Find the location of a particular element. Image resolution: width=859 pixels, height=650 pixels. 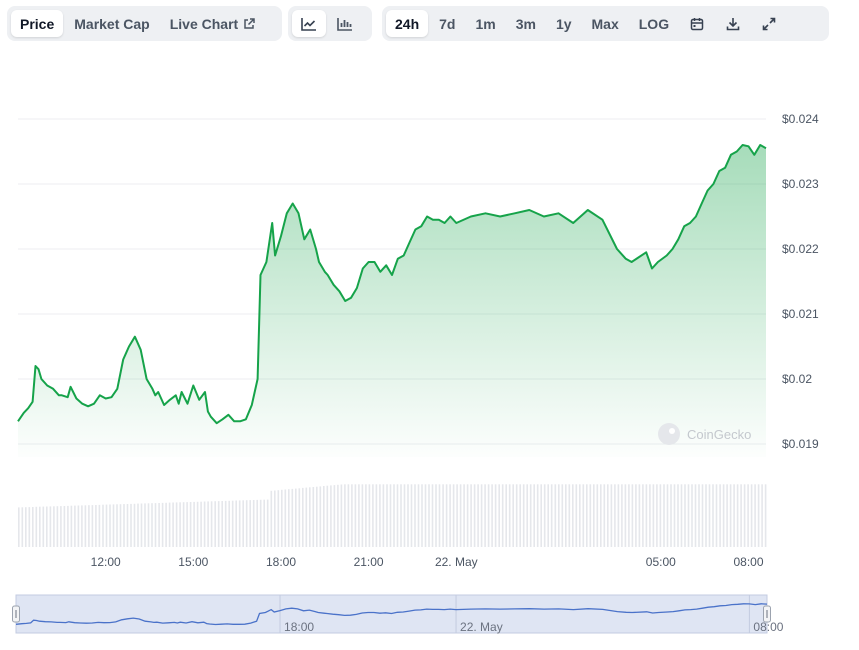

x-axis: 12:00 15:00 18:00 21:00 22. May 05:00 08:00 is located at coordinates (427, 562).